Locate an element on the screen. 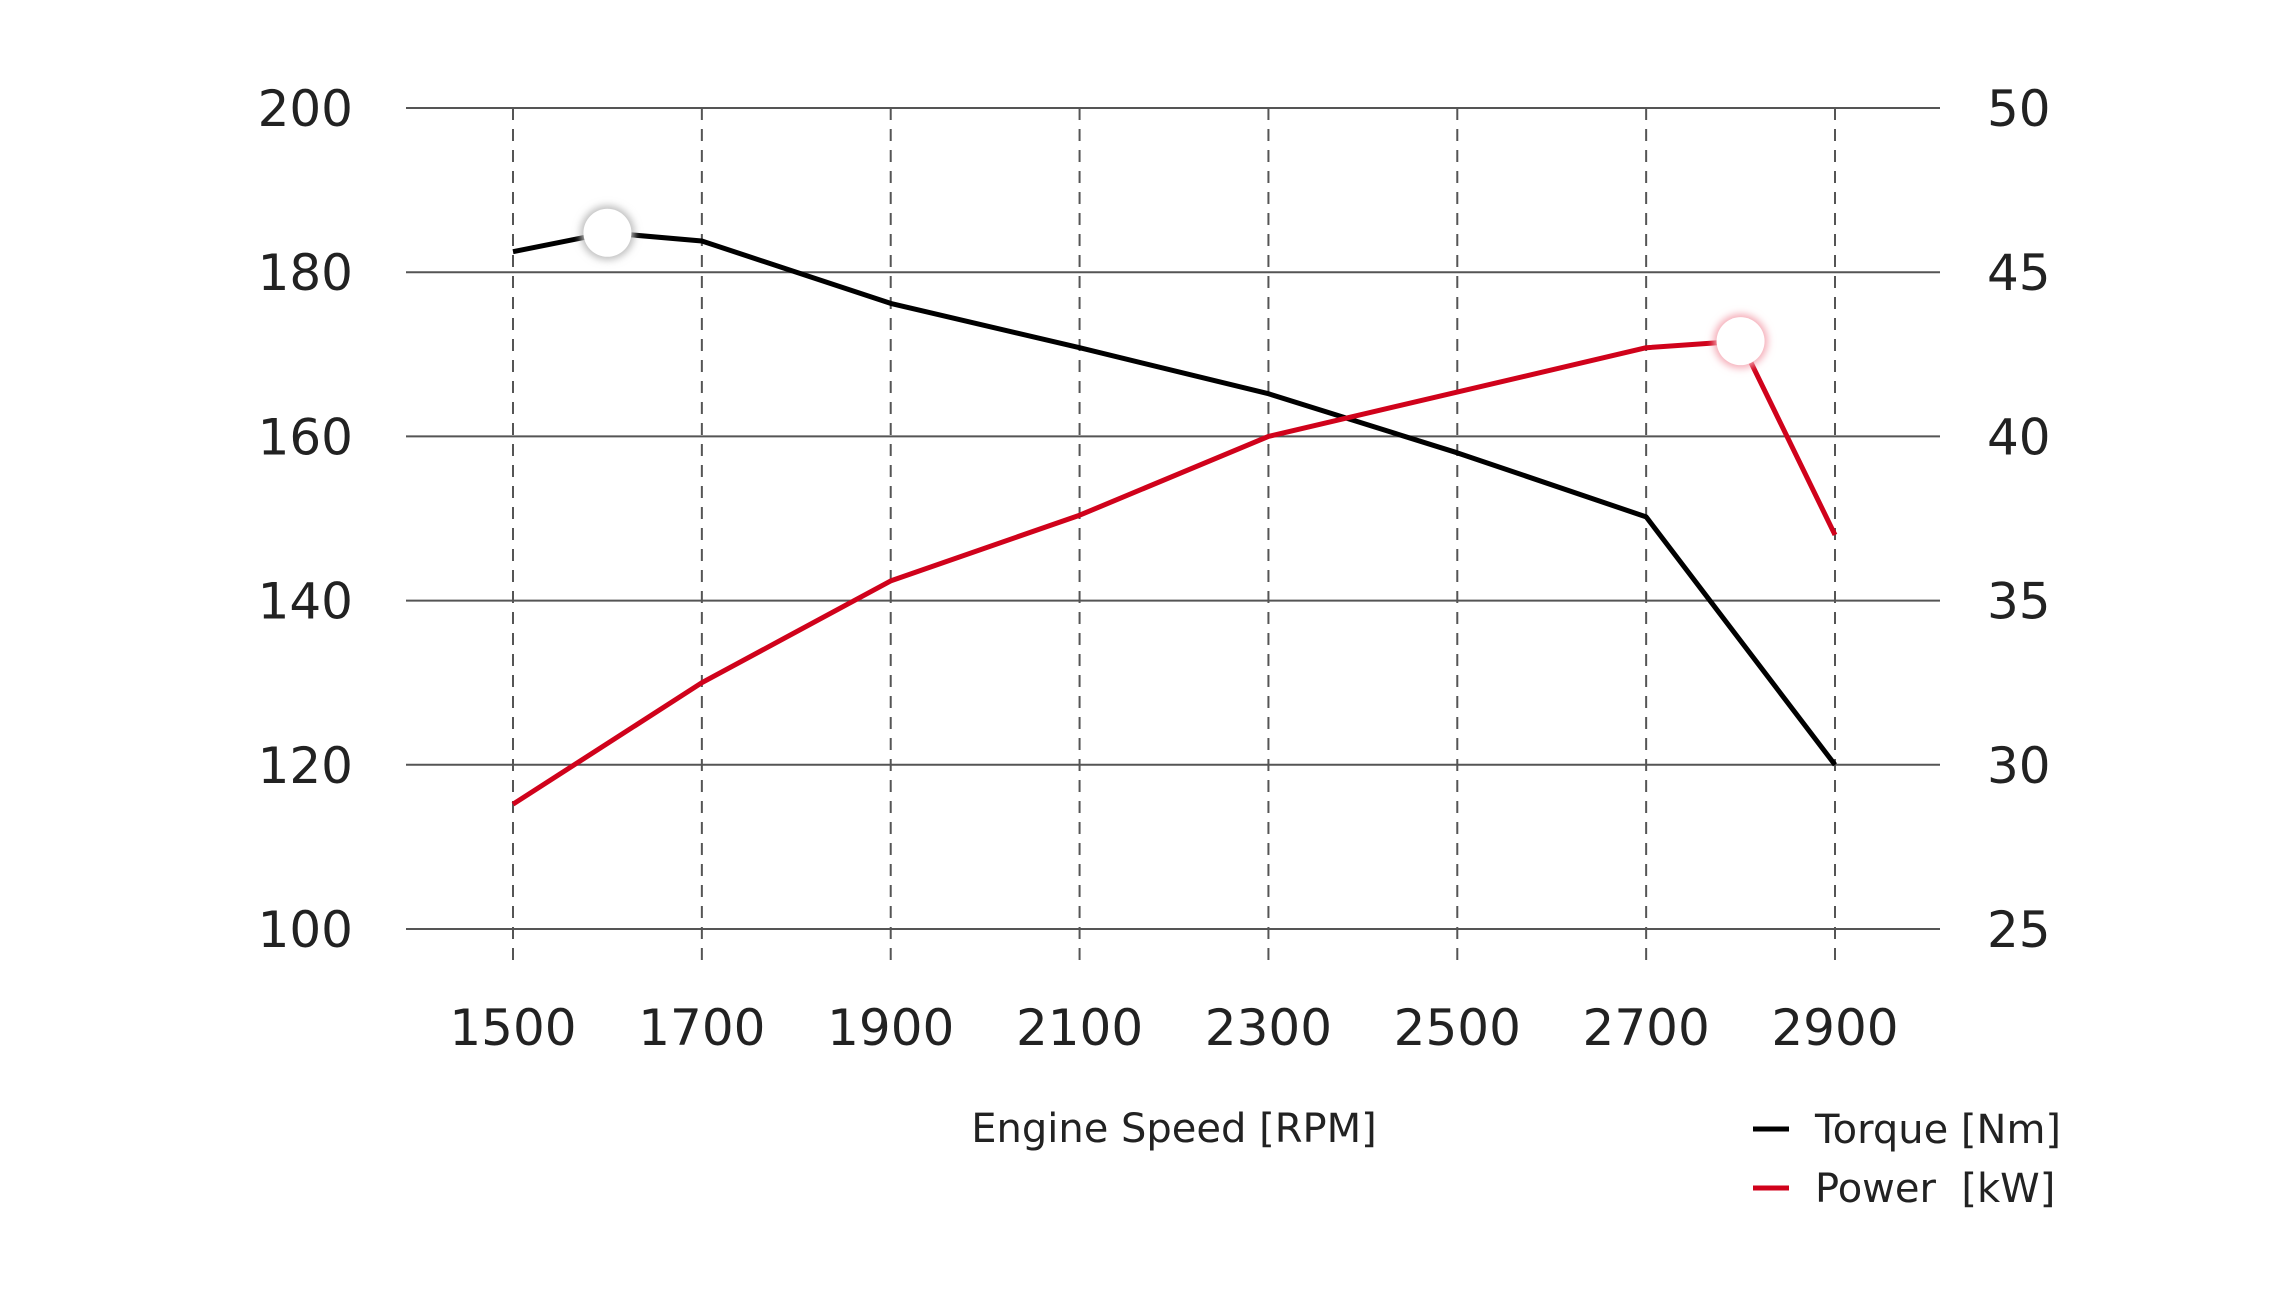 The width and height of the screenshot is (2291, 1312). x-tick-label: 1500 is located at coordinates (512, 1028).